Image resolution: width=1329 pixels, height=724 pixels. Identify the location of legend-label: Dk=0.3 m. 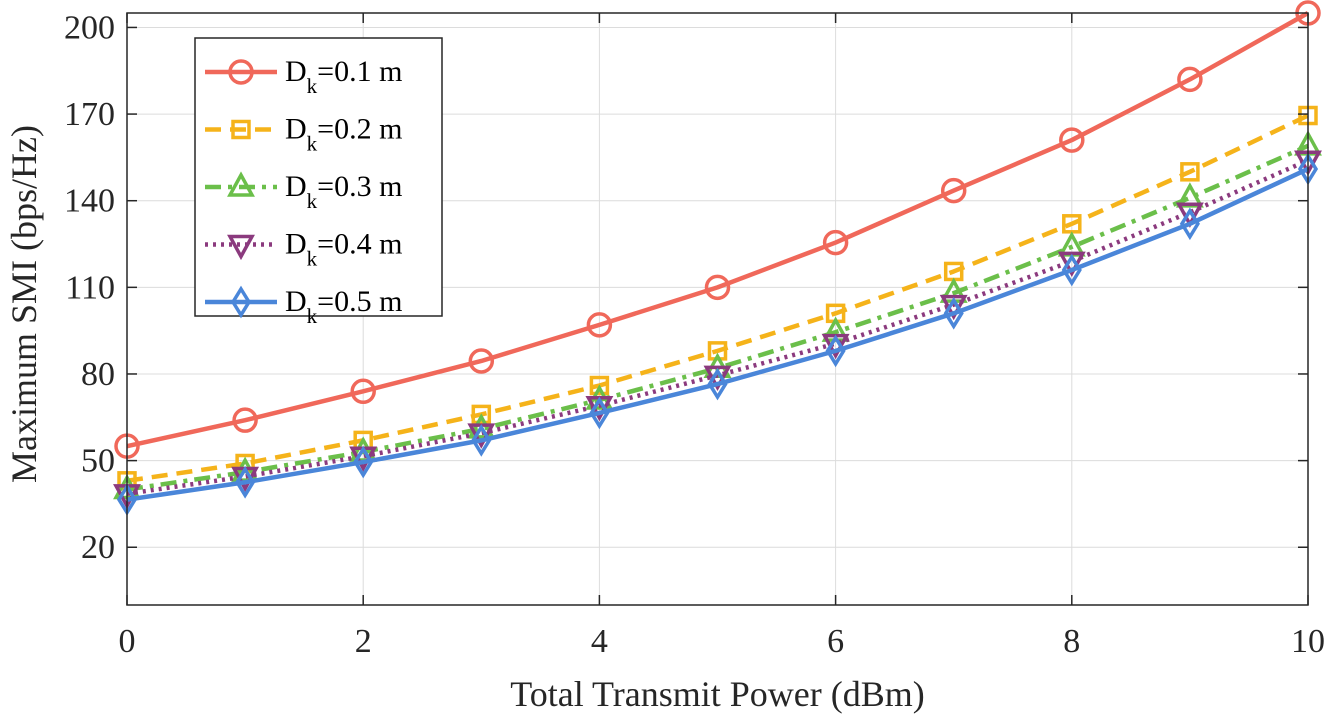
(343, 191).